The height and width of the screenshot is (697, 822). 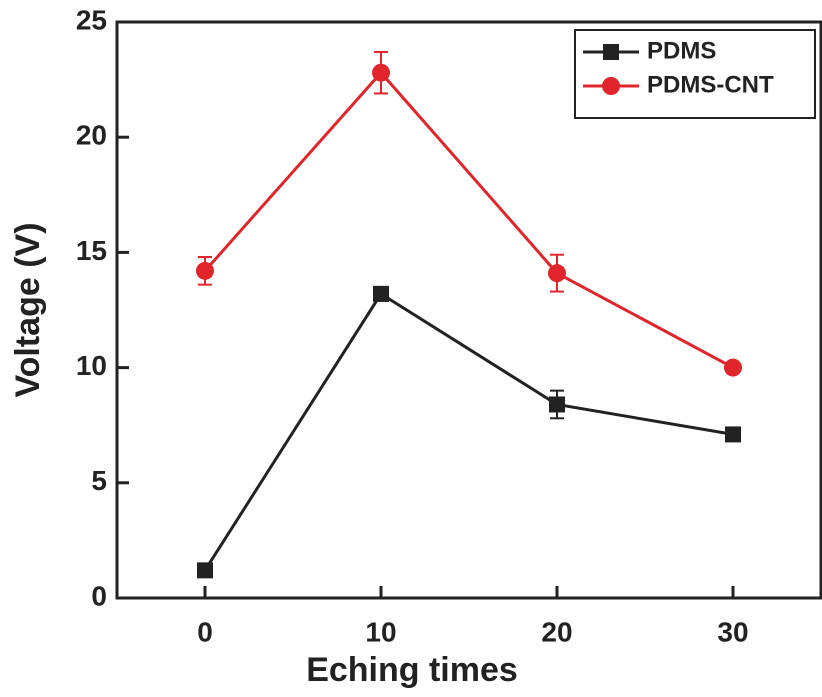 What do you see at coordinates (710, 84) in the screenshot?
I see `legend-label: PDMS-CNT` at bounding box center [710, 84].